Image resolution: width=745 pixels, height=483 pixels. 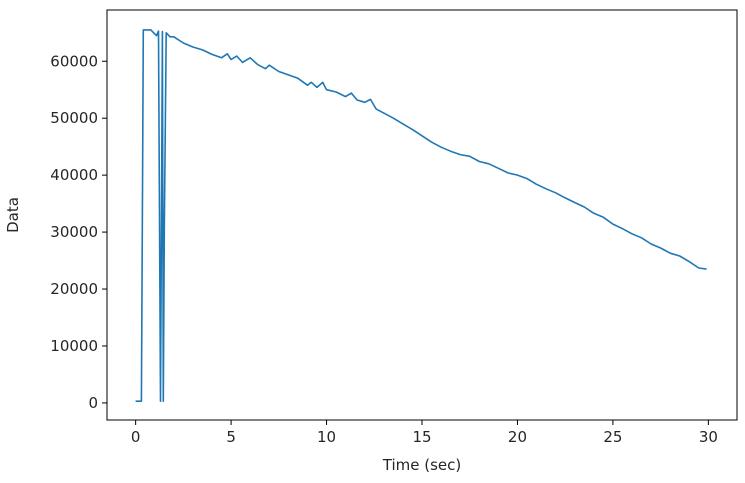 I want to click on x-tick-label: 15, so click(x=421, y=437).